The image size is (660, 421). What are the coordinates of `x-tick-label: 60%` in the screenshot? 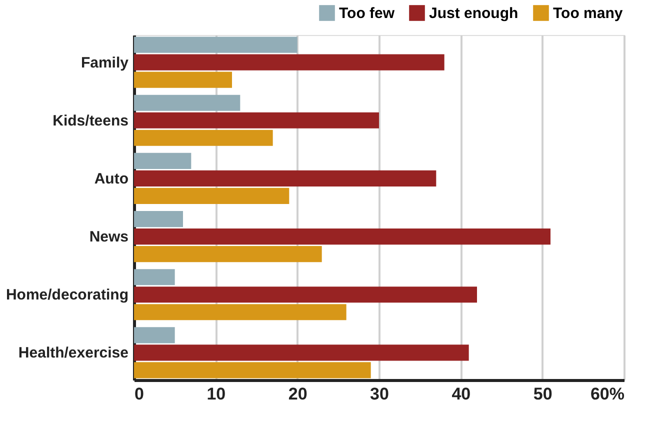 It's located at (607, 394).